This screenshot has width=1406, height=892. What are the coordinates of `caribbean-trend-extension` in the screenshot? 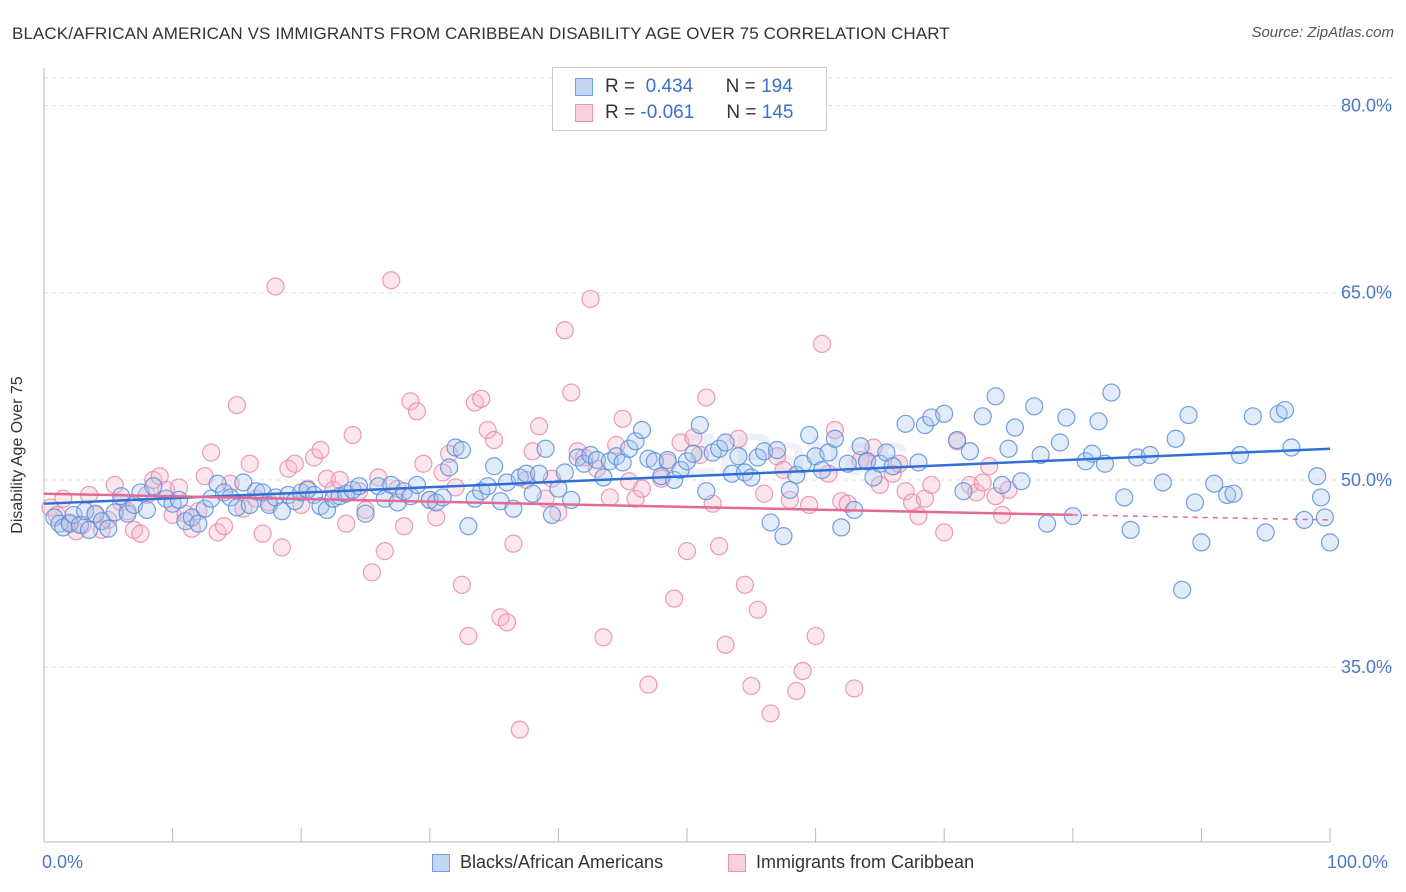 It's located at (1201, 517).